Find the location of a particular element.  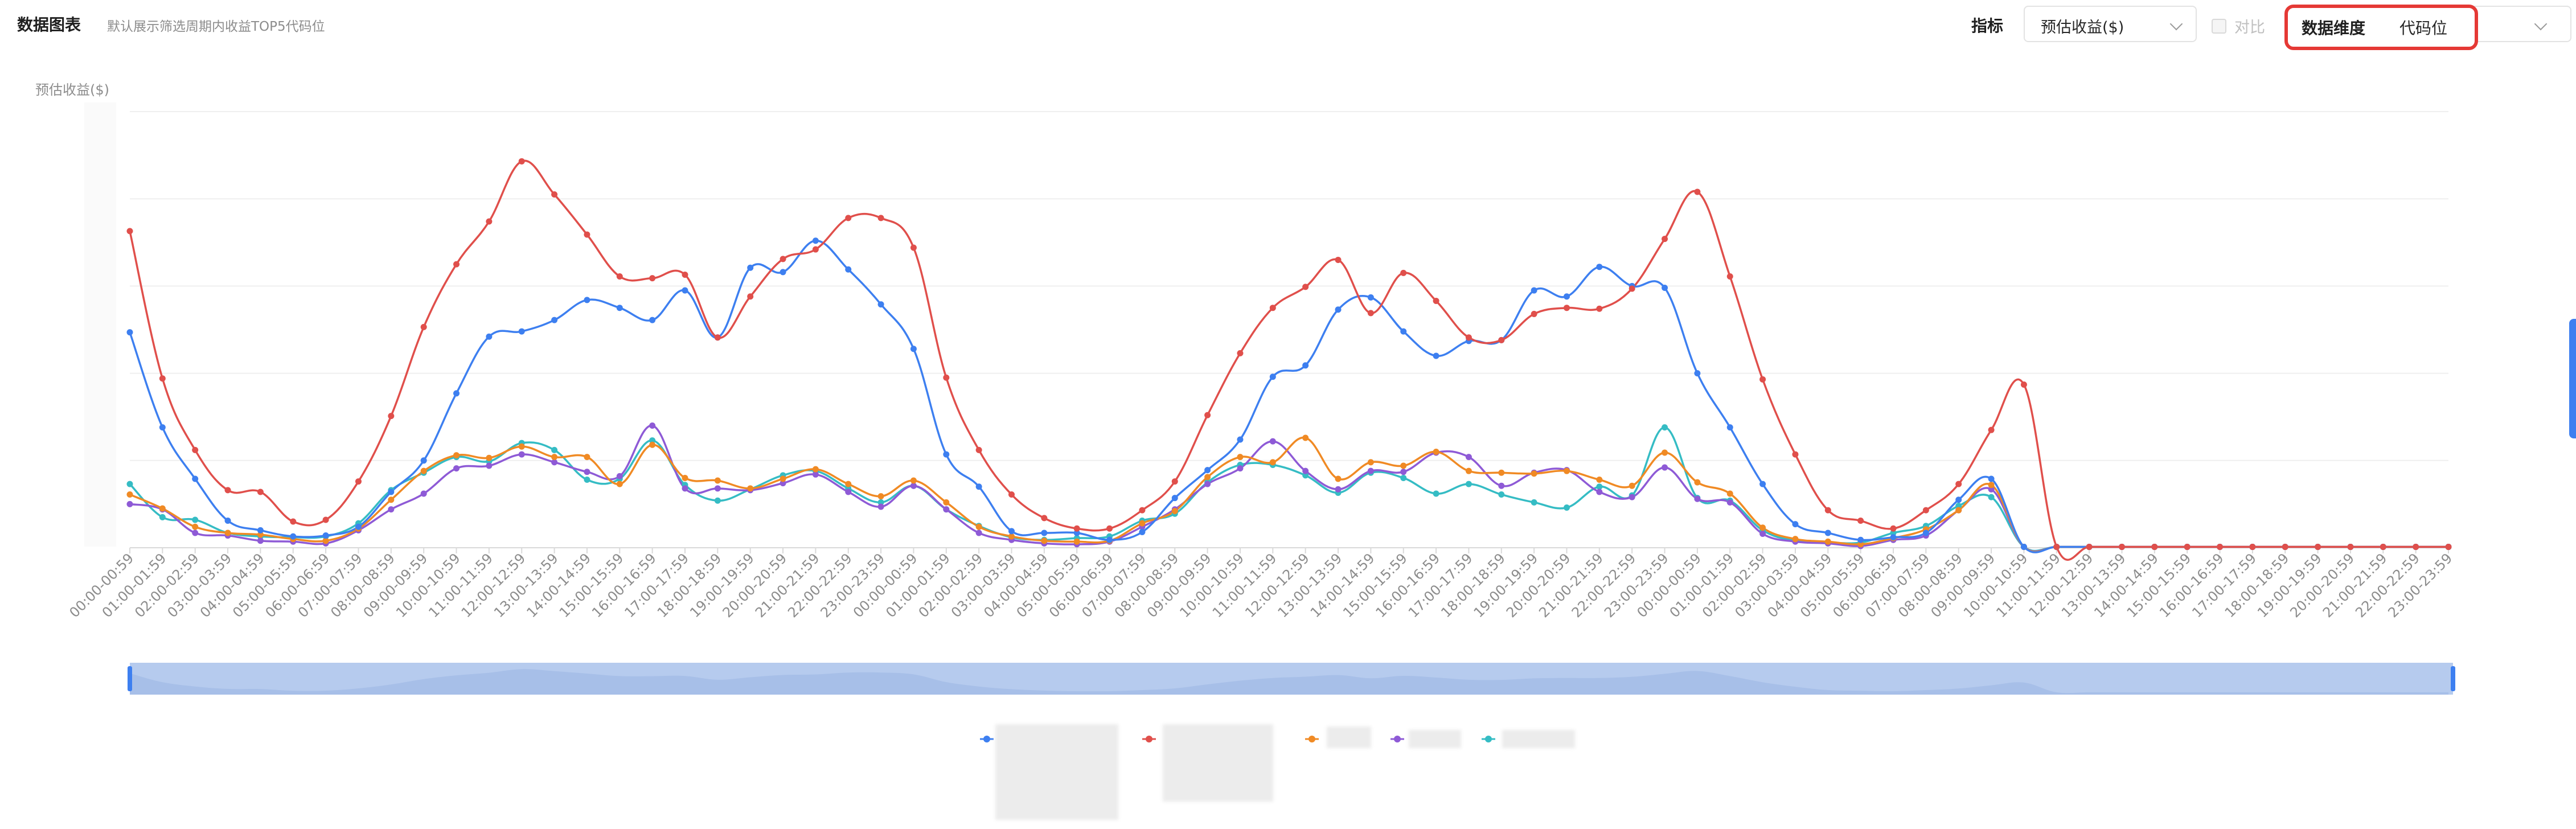

side-panel-handle is located at coordinates (2572, 378).